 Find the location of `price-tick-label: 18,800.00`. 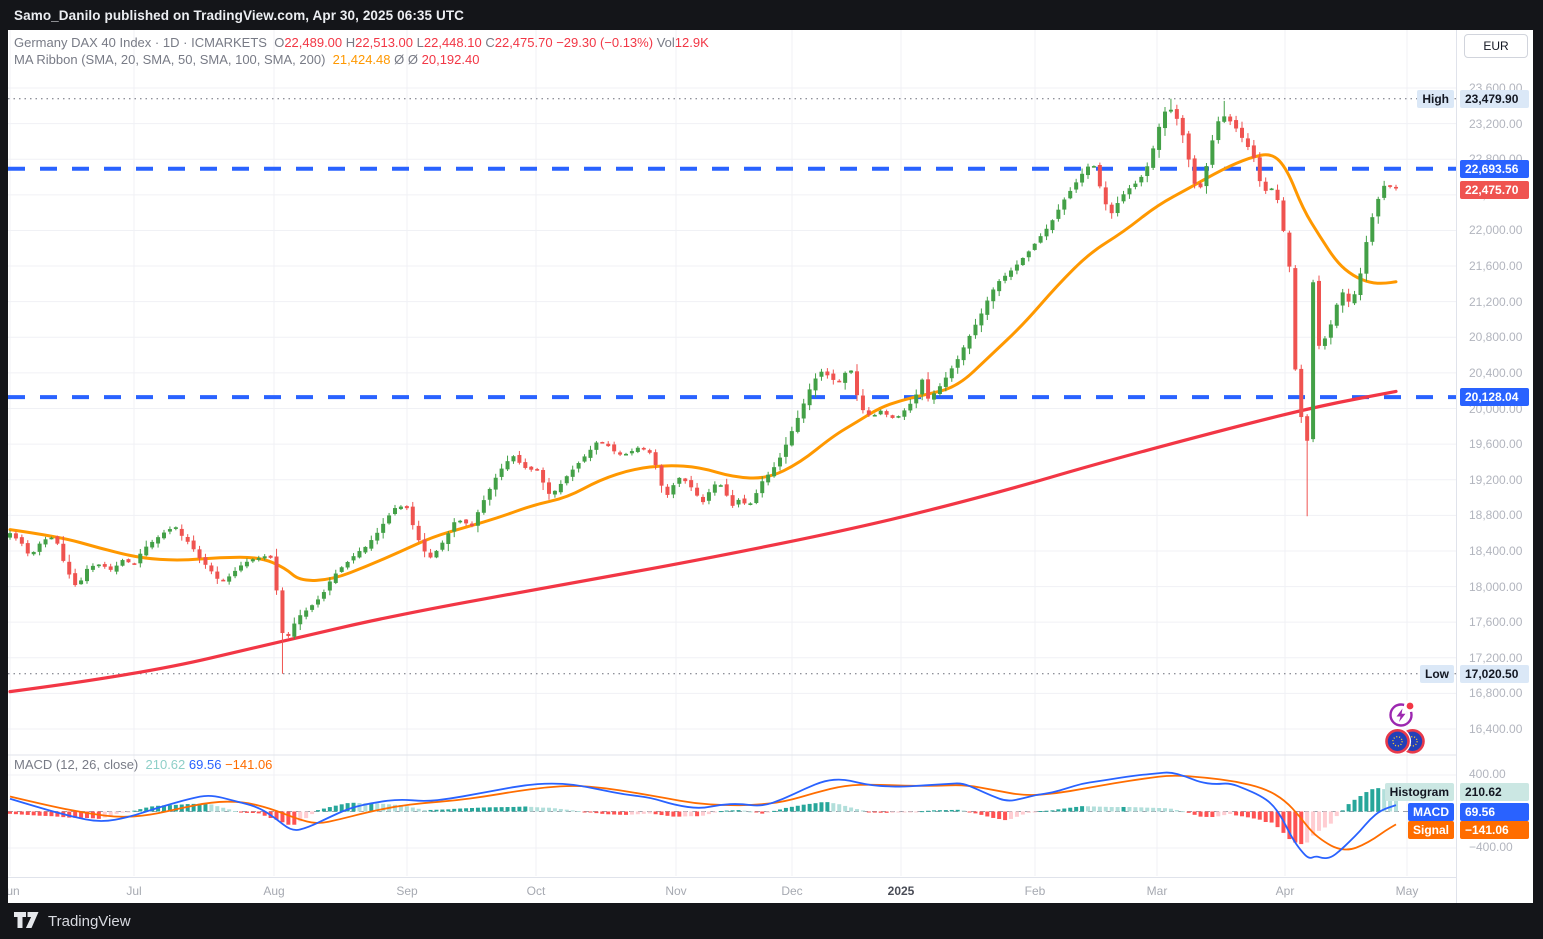

price-tick-label: 18,800.00 is located at coordinates (1496, 515).